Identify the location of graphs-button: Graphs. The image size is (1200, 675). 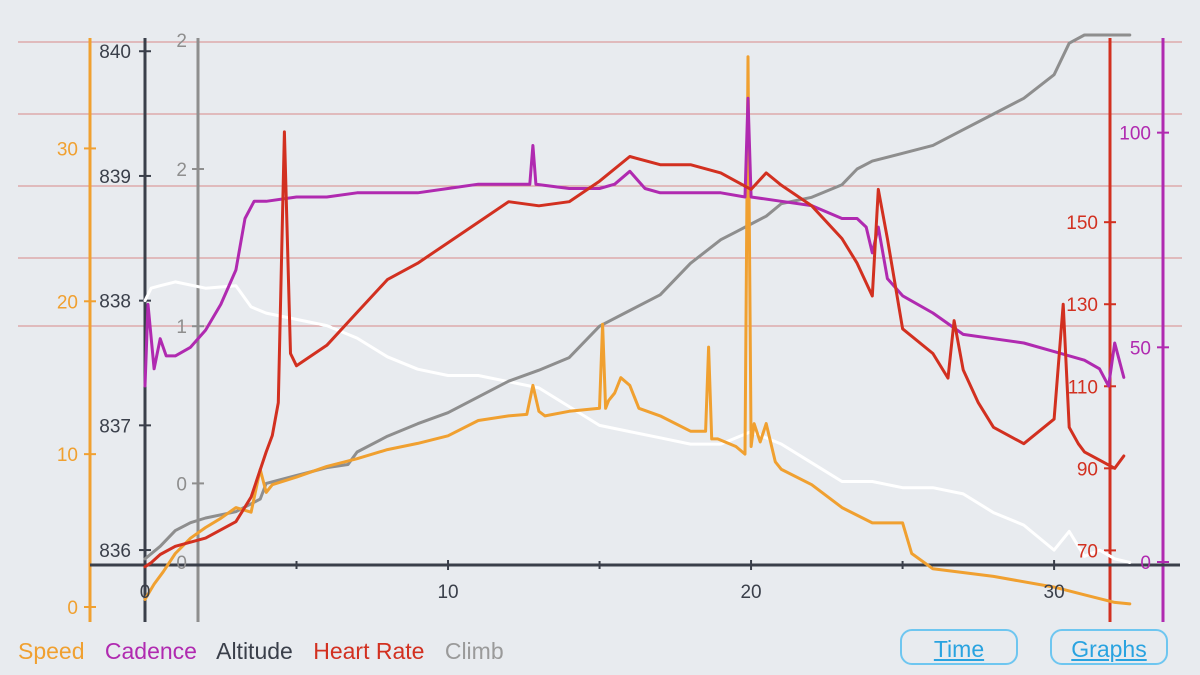
(1109, 647).